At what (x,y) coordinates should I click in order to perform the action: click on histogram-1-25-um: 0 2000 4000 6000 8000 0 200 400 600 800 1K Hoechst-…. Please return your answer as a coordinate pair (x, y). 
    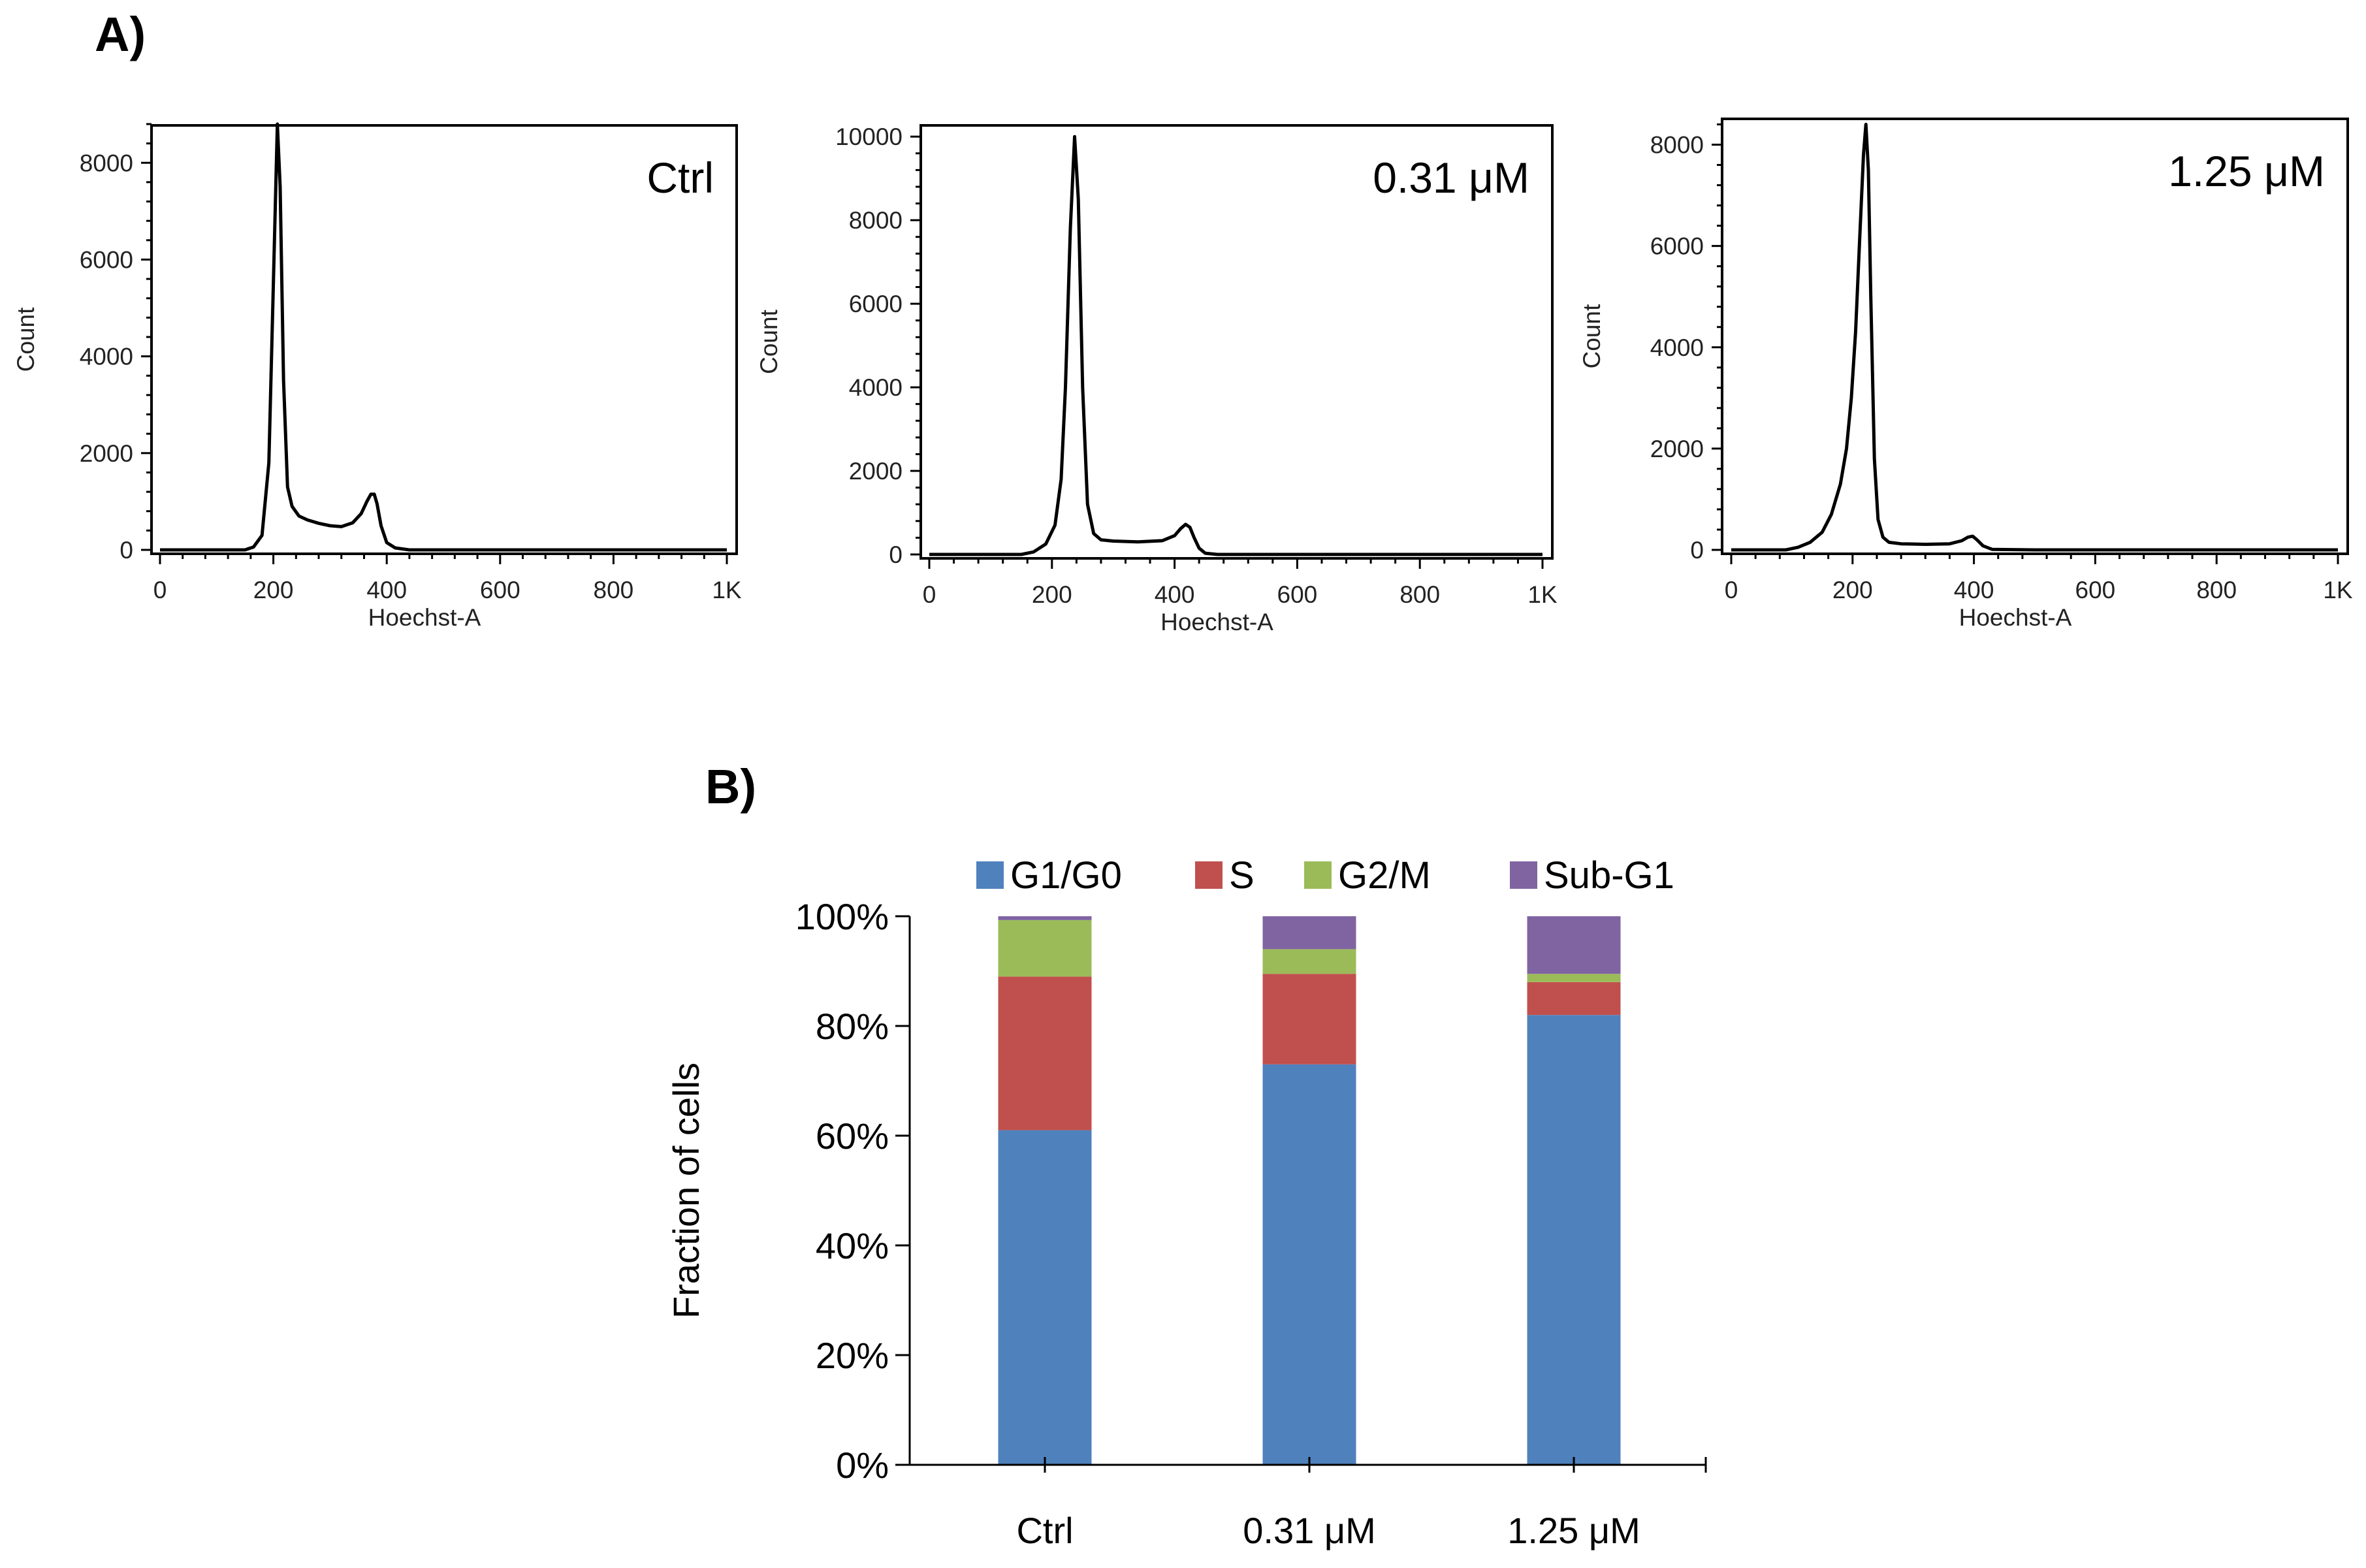
    Looking at the image, I should click on (1965, 374).